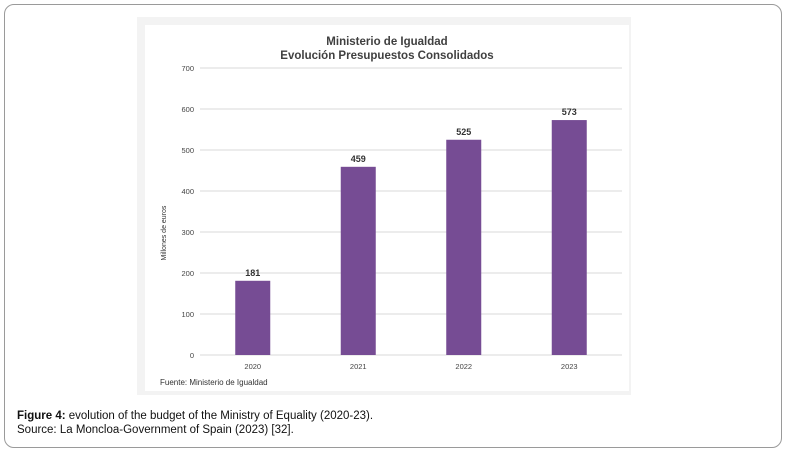  What do you see at coordinates (187, 314) in the screenshot?
I see `y-tick-label: 100` at bounding box center [187, 314].